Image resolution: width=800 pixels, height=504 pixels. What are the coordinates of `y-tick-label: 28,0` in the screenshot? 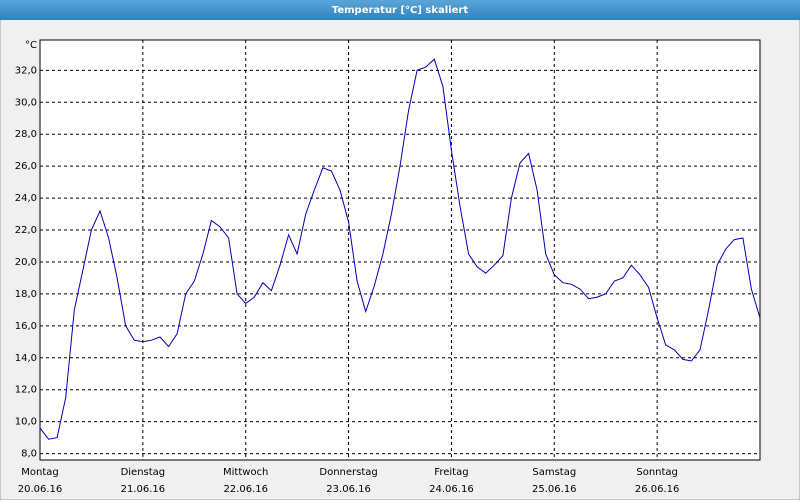 It's located at (26, 134).